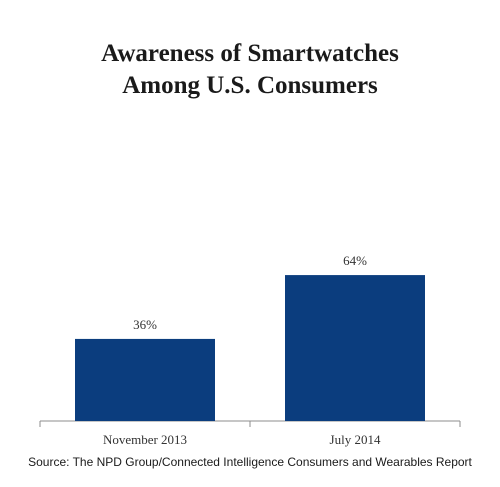 This screenshot has height=487, width=500. Describe the element at coordinates (145, 324) in the screenshot. I see `data-label: 36%` at that location.